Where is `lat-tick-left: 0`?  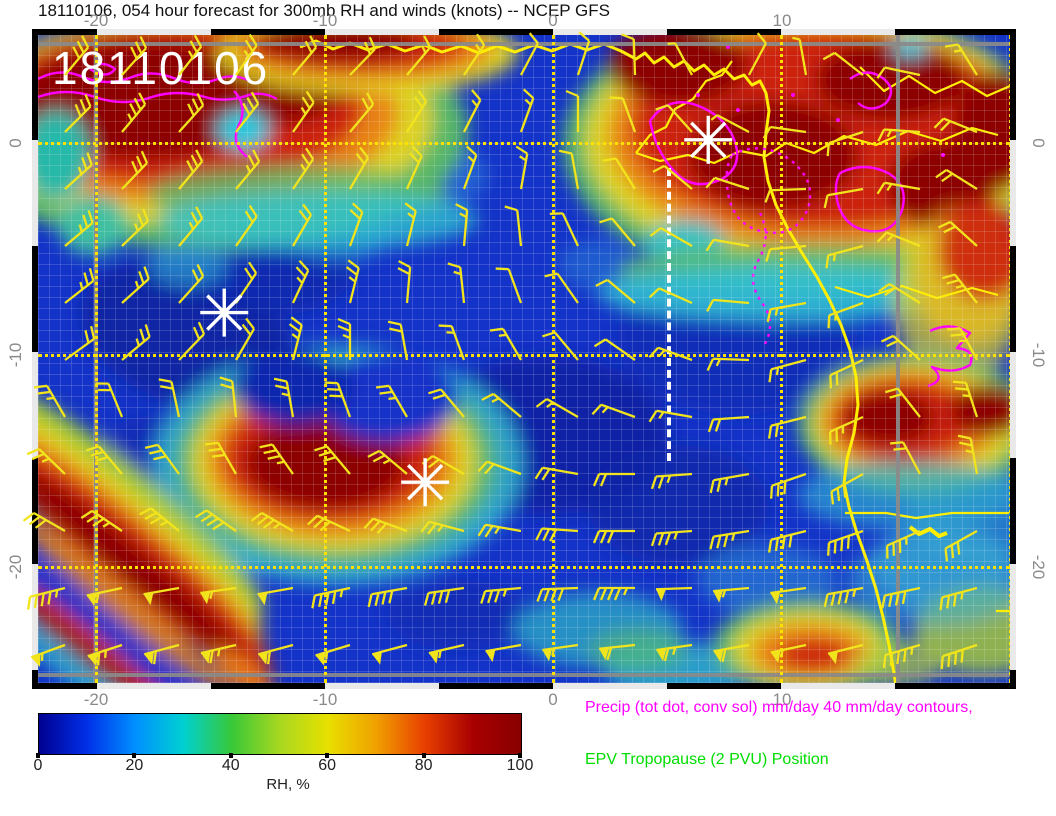 lat-tick-left: 0 is located at coordinates (15, 143).